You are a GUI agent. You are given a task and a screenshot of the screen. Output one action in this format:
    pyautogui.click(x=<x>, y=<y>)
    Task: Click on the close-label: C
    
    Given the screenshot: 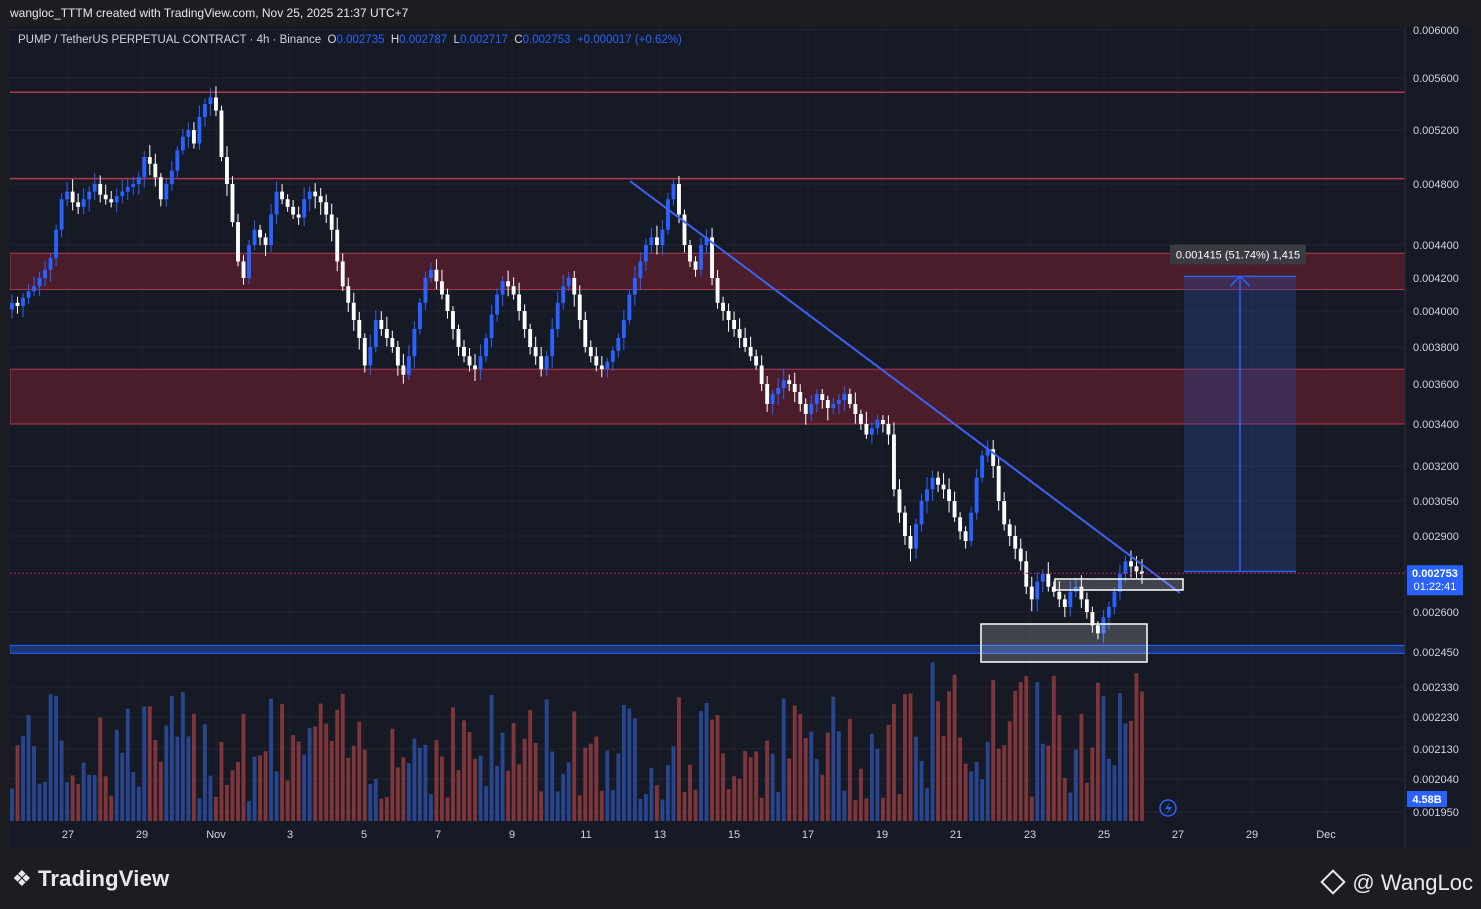 What is the action you would take?
    pyautogui.click(x=518, y=40)
    